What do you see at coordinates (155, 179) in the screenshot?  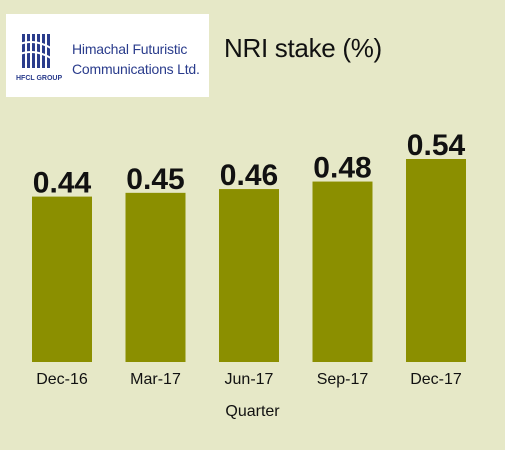 I see `data-label-mar-17: 0.45` at bounding box center [155, 179].